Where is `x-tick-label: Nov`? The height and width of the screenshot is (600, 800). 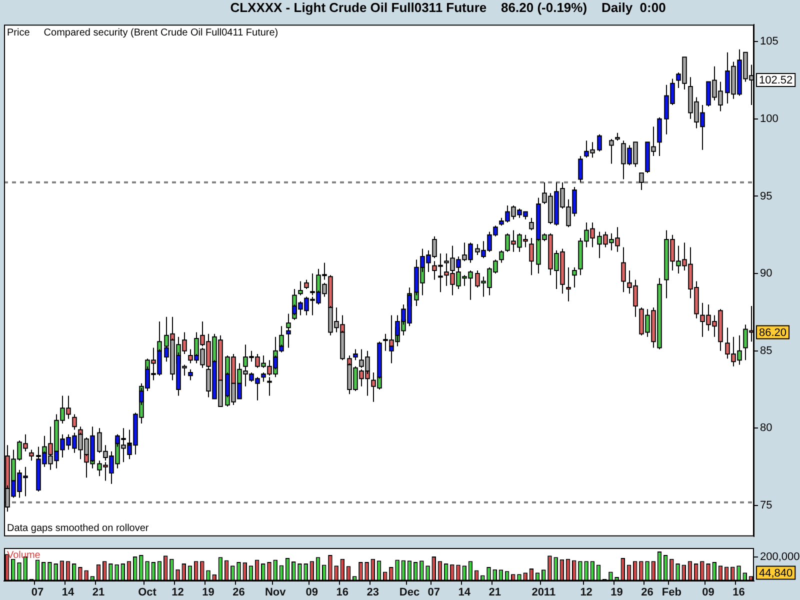 x-tick-label: Nov is located at coordinates (275, 592).